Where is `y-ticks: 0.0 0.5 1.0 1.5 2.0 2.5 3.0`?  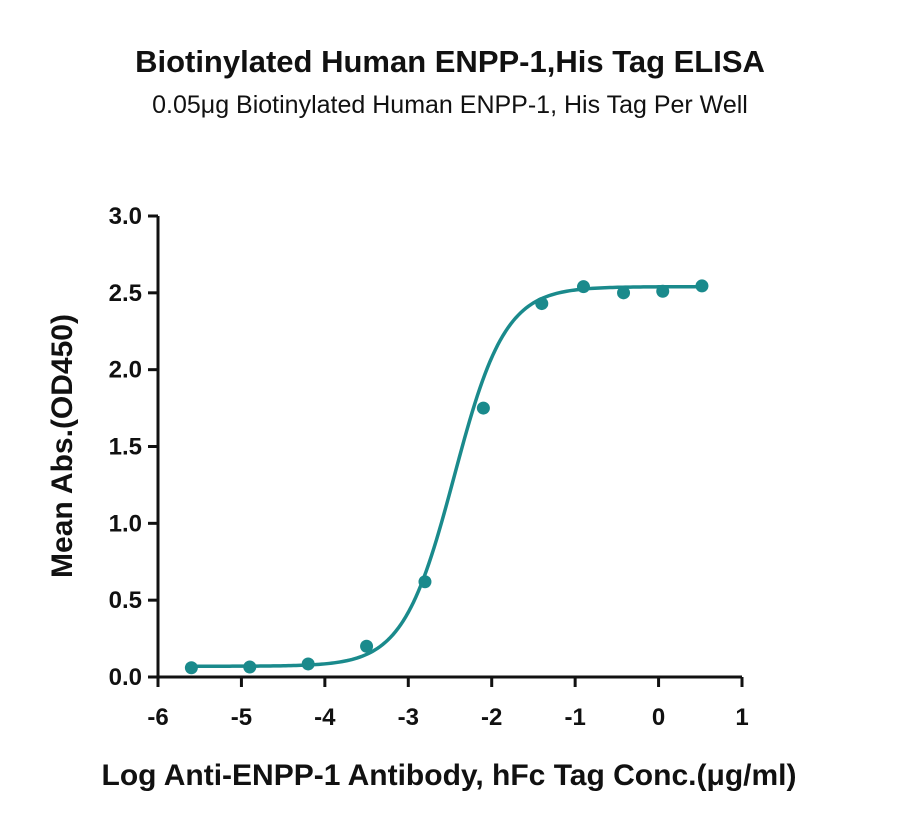 y-ticks: 0.0 0.5 1.0 1.5 2.0 2.5 3.0 is located at coordinates (133, 447).